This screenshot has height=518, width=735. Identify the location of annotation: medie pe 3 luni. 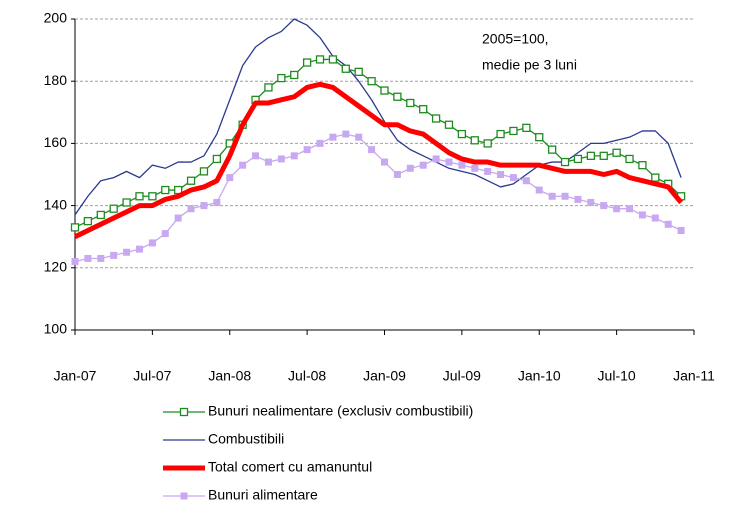
(529, 65).